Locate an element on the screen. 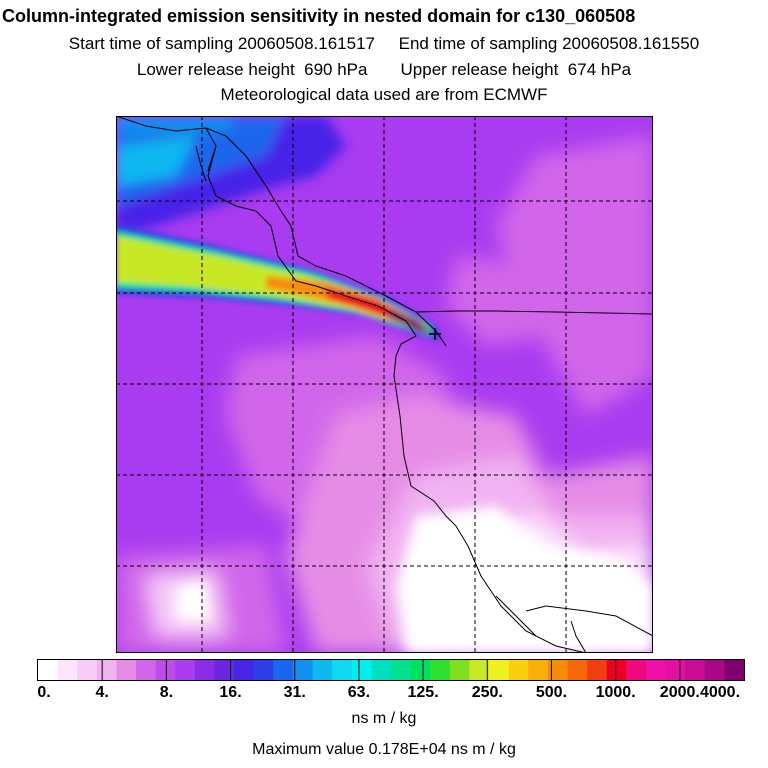 The width and height of the screenshot is (768, 768). colorbar-frame is located at coordinates (391, 670).